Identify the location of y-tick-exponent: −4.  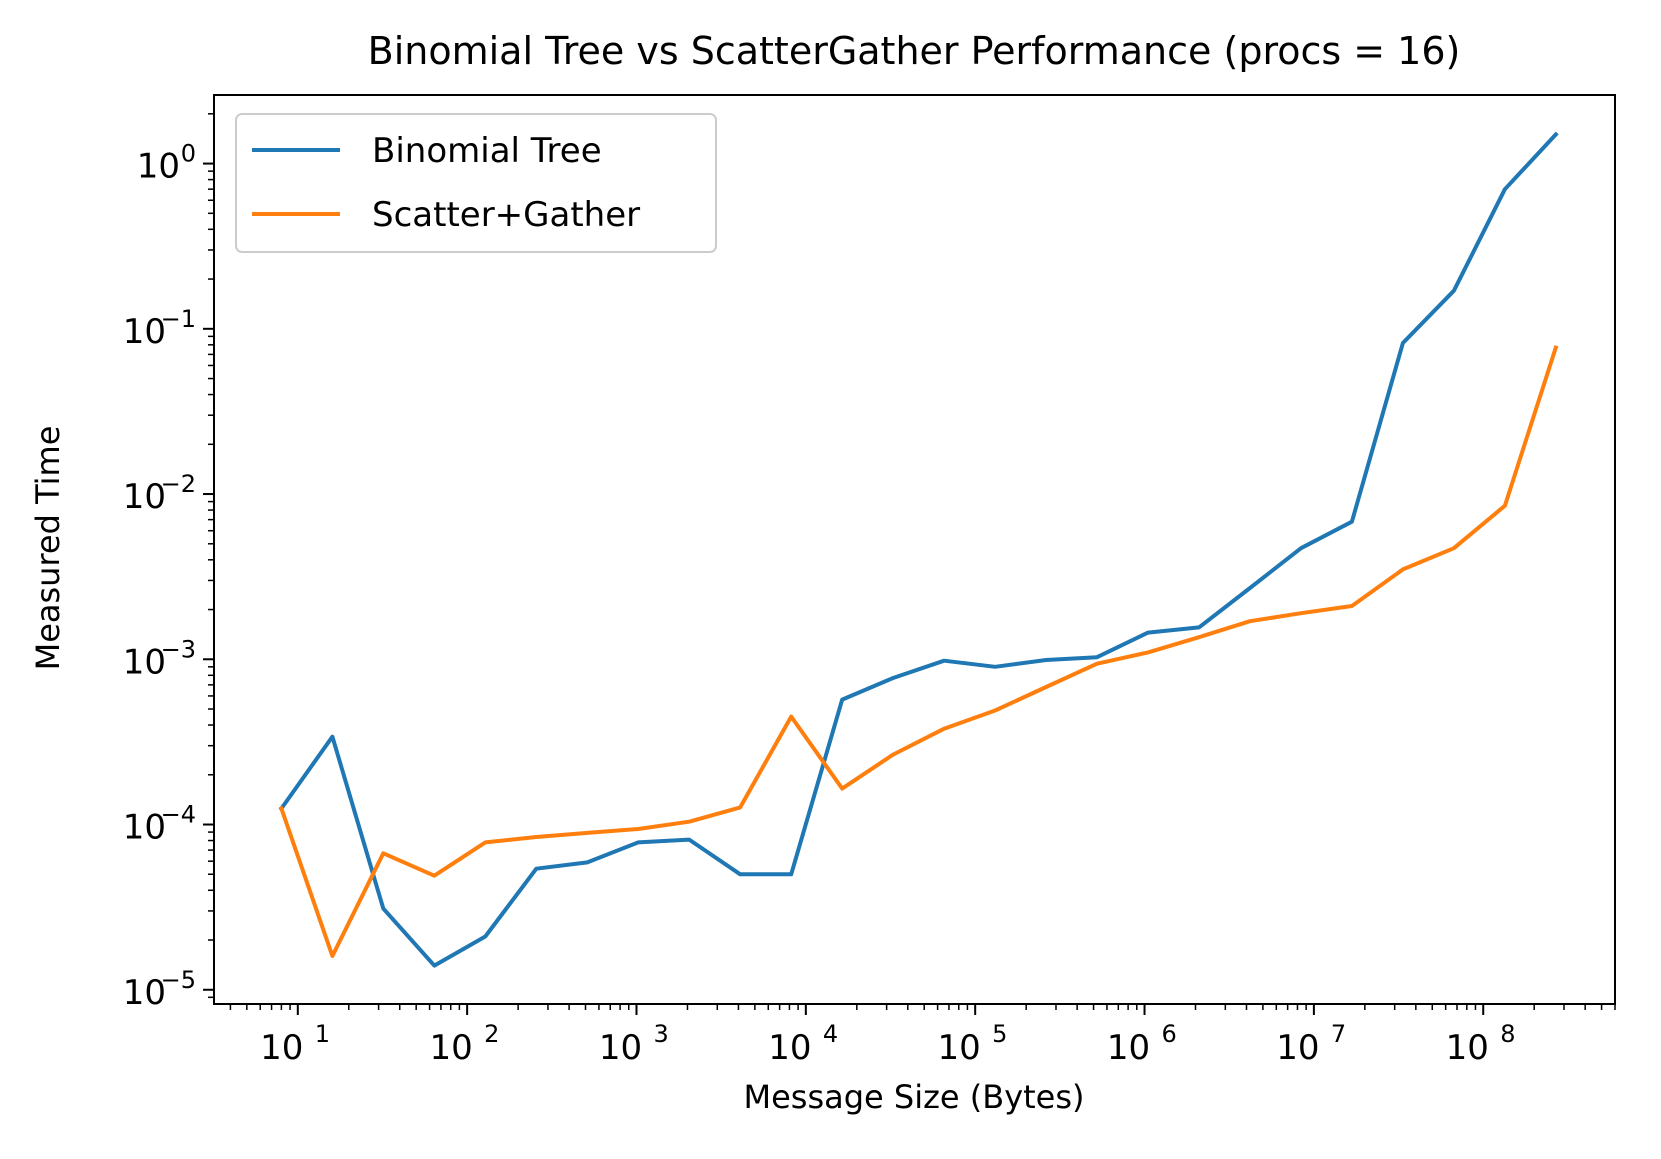
(178, 815).